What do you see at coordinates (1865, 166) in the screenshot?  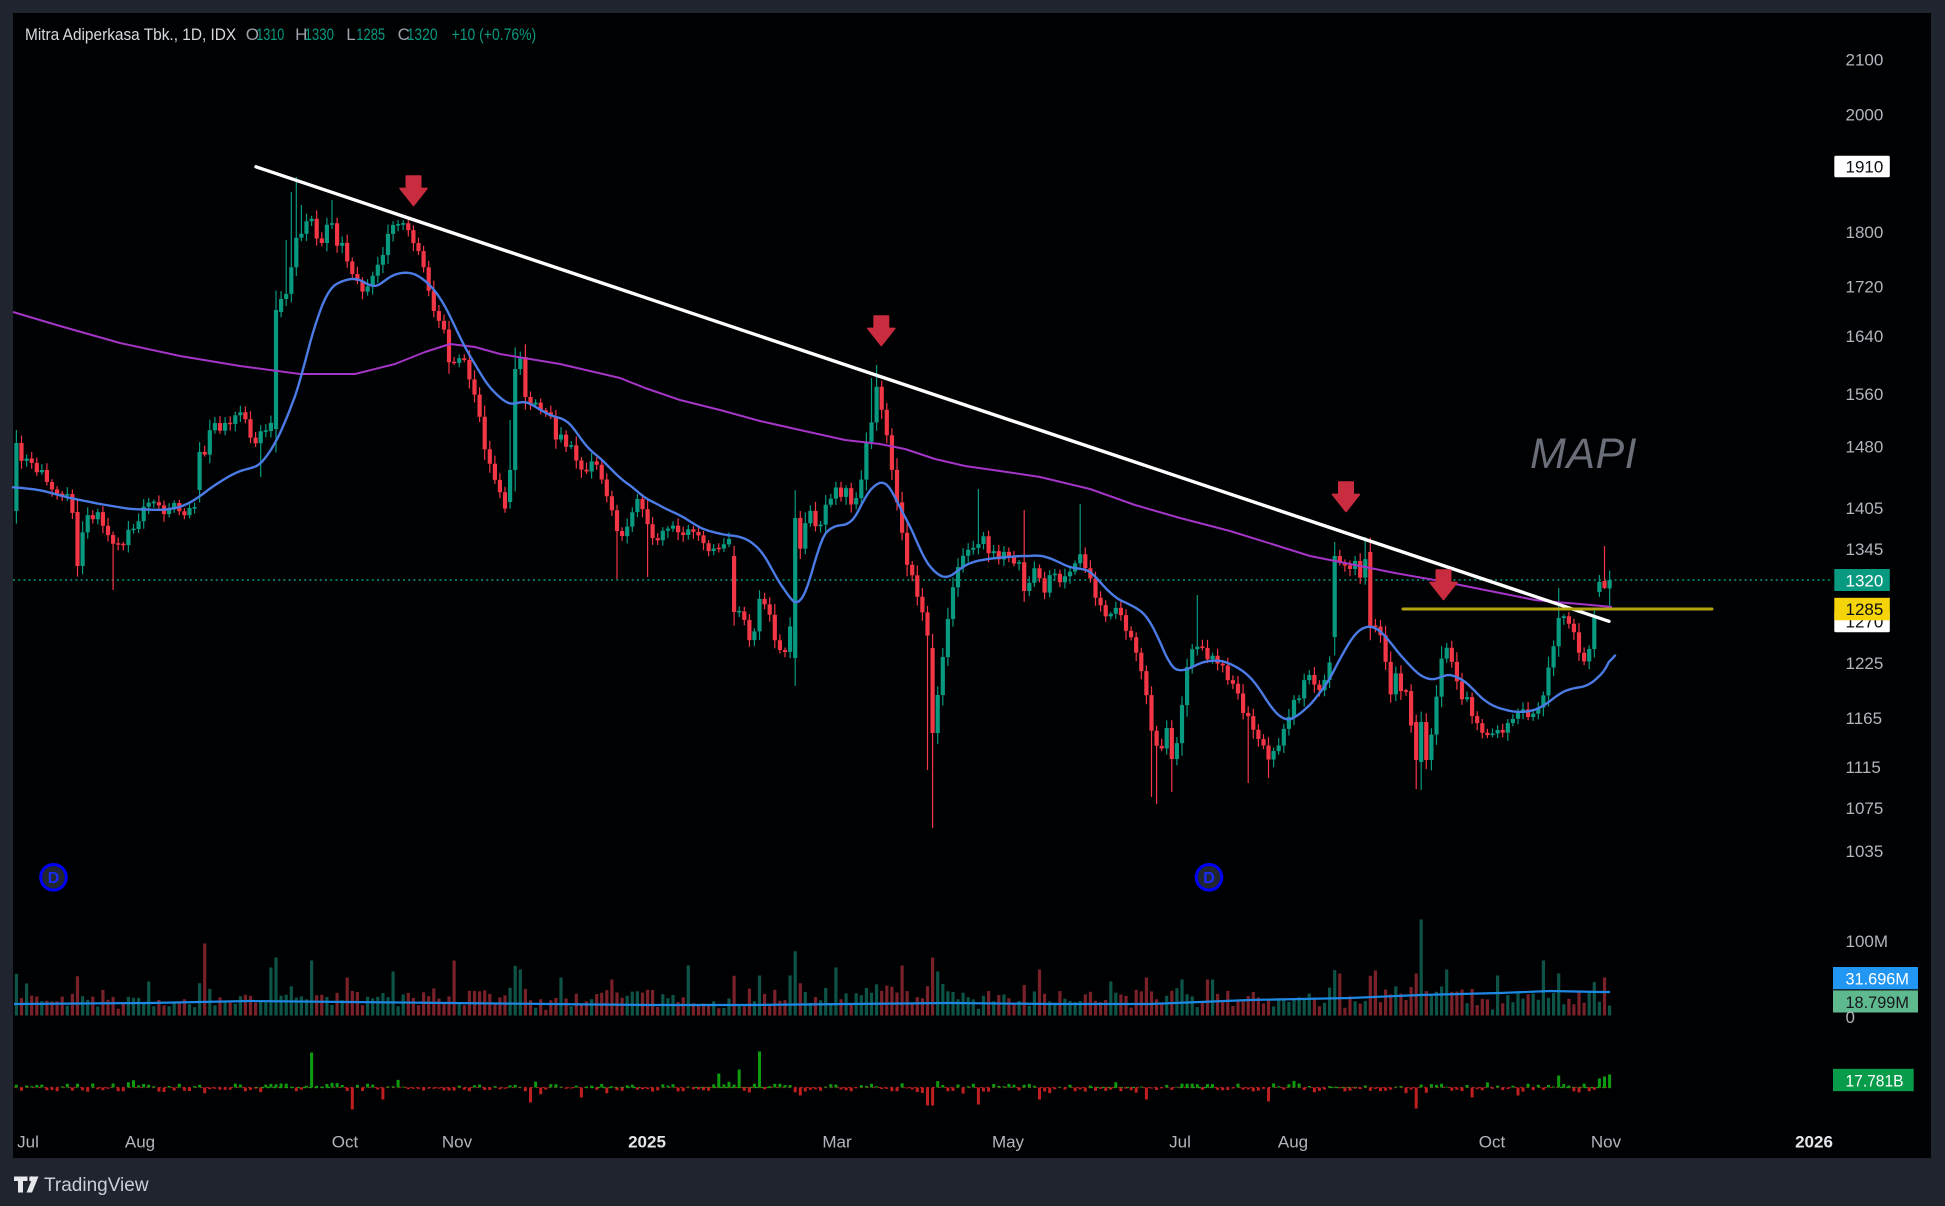 I see `svg-text: 1910` at bounding box center [1865, 166].